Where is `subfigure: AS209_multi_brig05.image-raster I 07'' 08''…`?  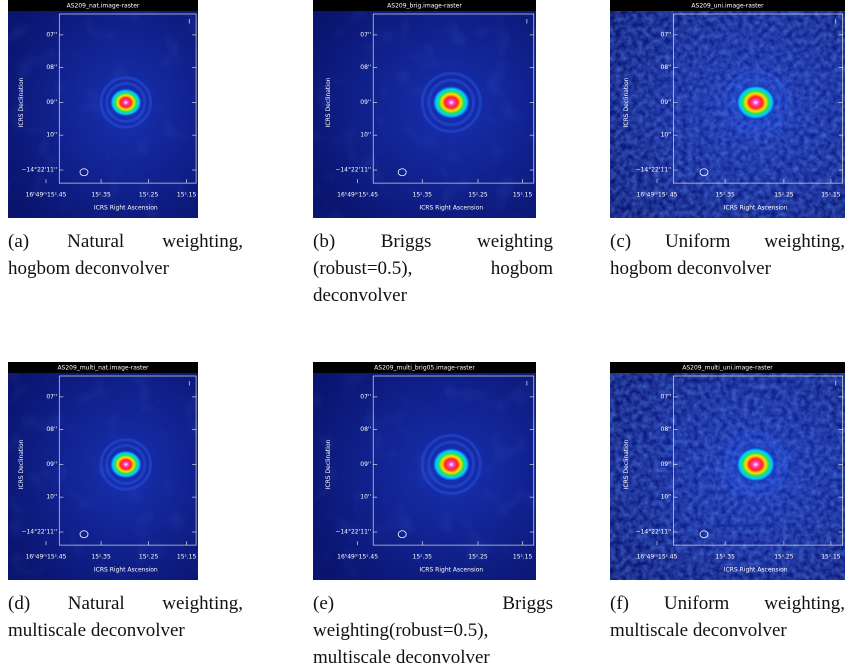 subfigure: AS209_multi_brig05.image-raster I 07'' 08''… is located at coordinates (433, 516).